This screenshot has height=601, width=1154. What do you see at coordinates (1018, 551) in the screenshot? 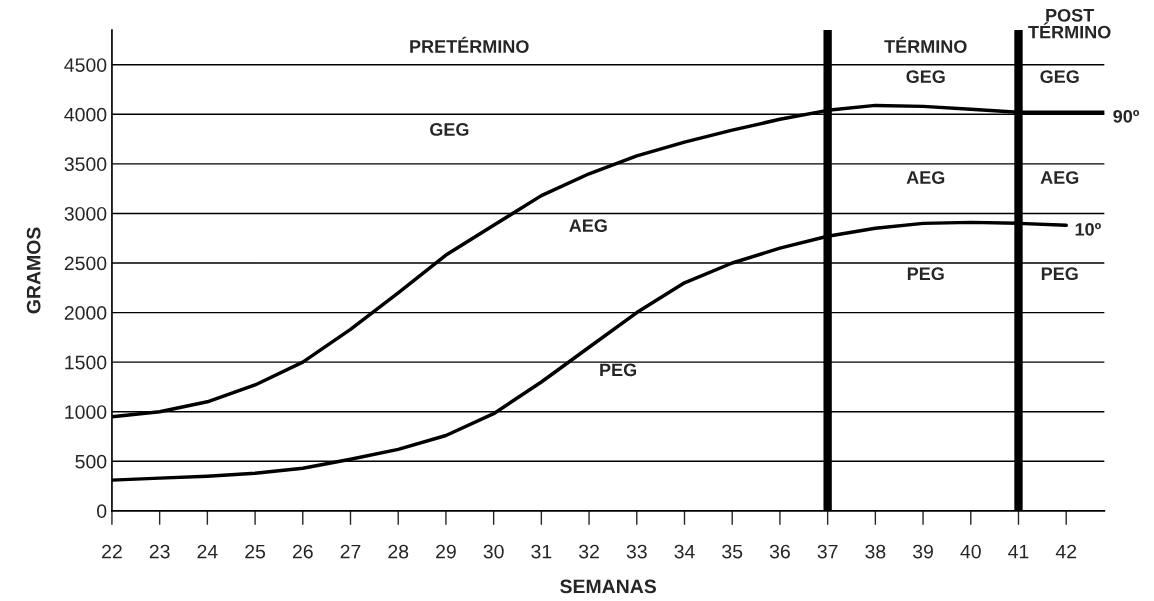
I see `x-tick-label: 41` at bounding box center [1018, 551].